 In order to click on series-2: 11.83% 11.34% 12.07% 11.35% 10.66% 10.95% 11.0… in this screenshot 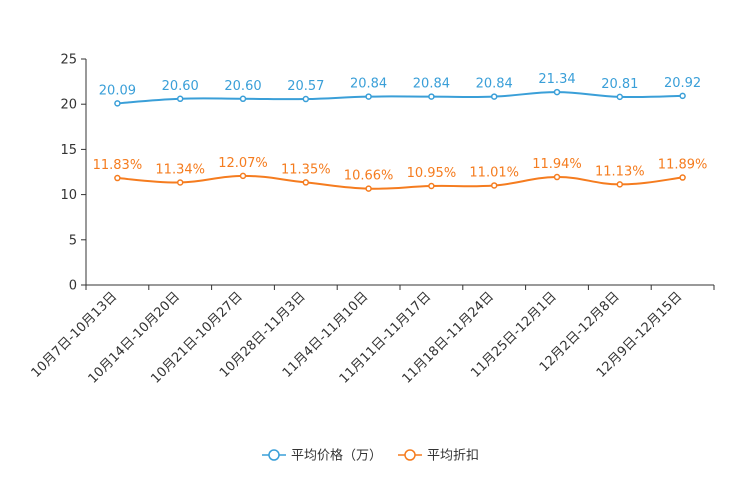, I will do `click(400, 174)`.